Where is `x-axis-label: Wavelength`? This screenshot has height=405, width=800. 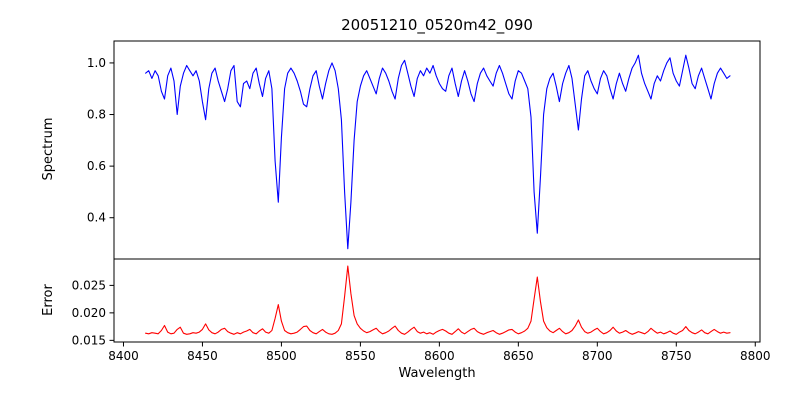 x-axis-label: Wavelength is located at coordinates (436, 373).